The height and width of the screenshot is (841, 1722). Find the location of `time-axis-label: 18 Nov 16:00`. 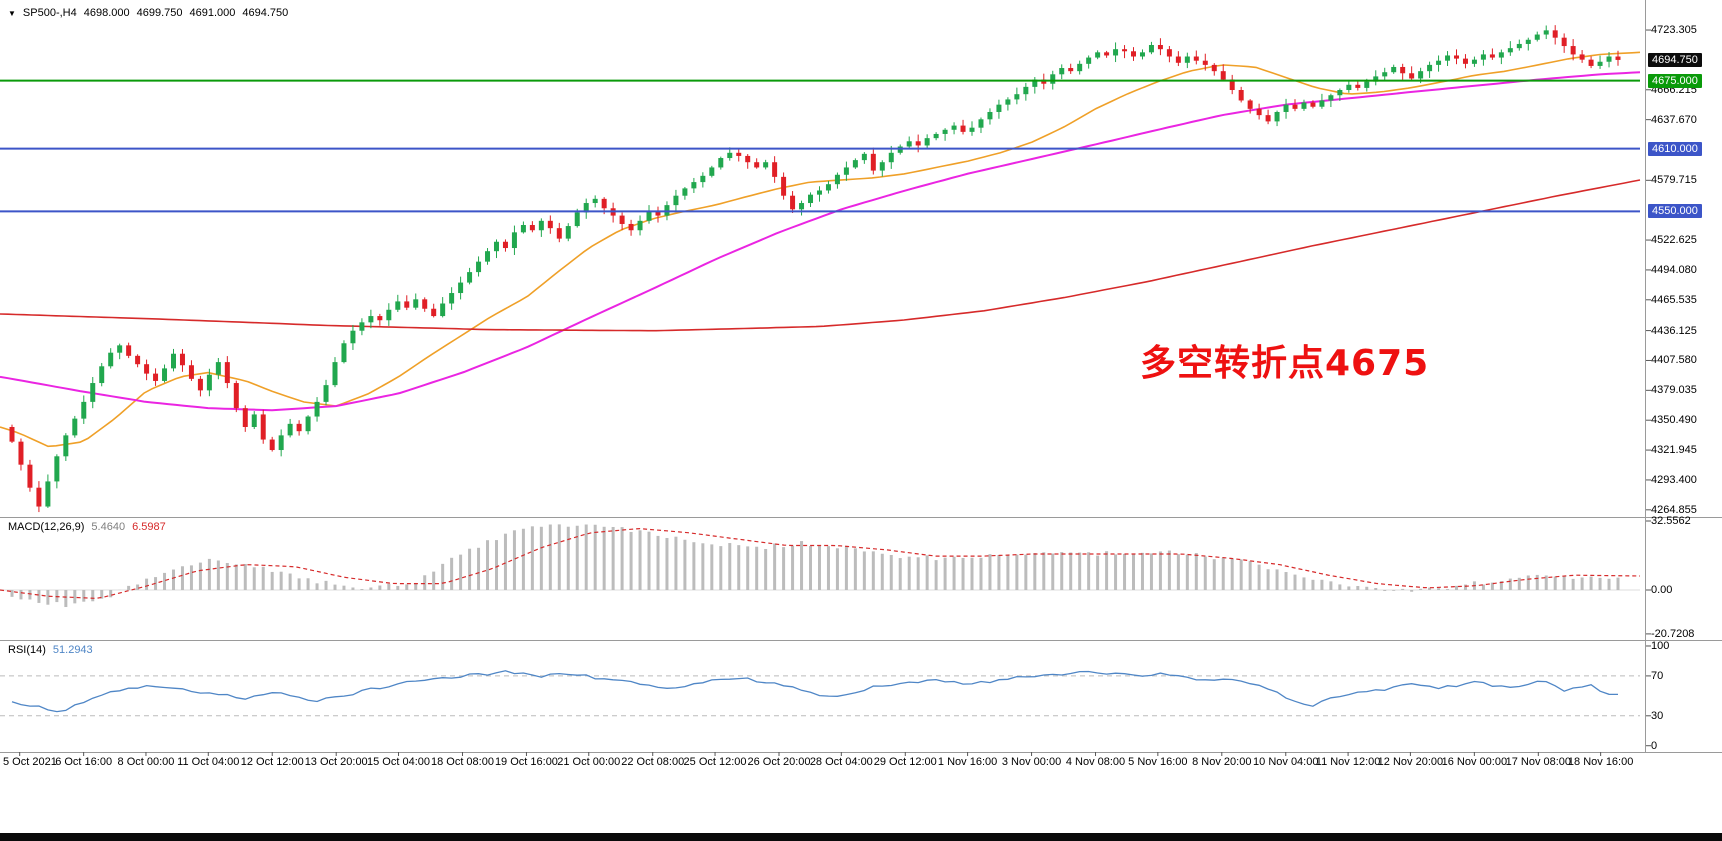

time-axis-label: 18 Nov 16:00 is located at coordinates (1600, 762).